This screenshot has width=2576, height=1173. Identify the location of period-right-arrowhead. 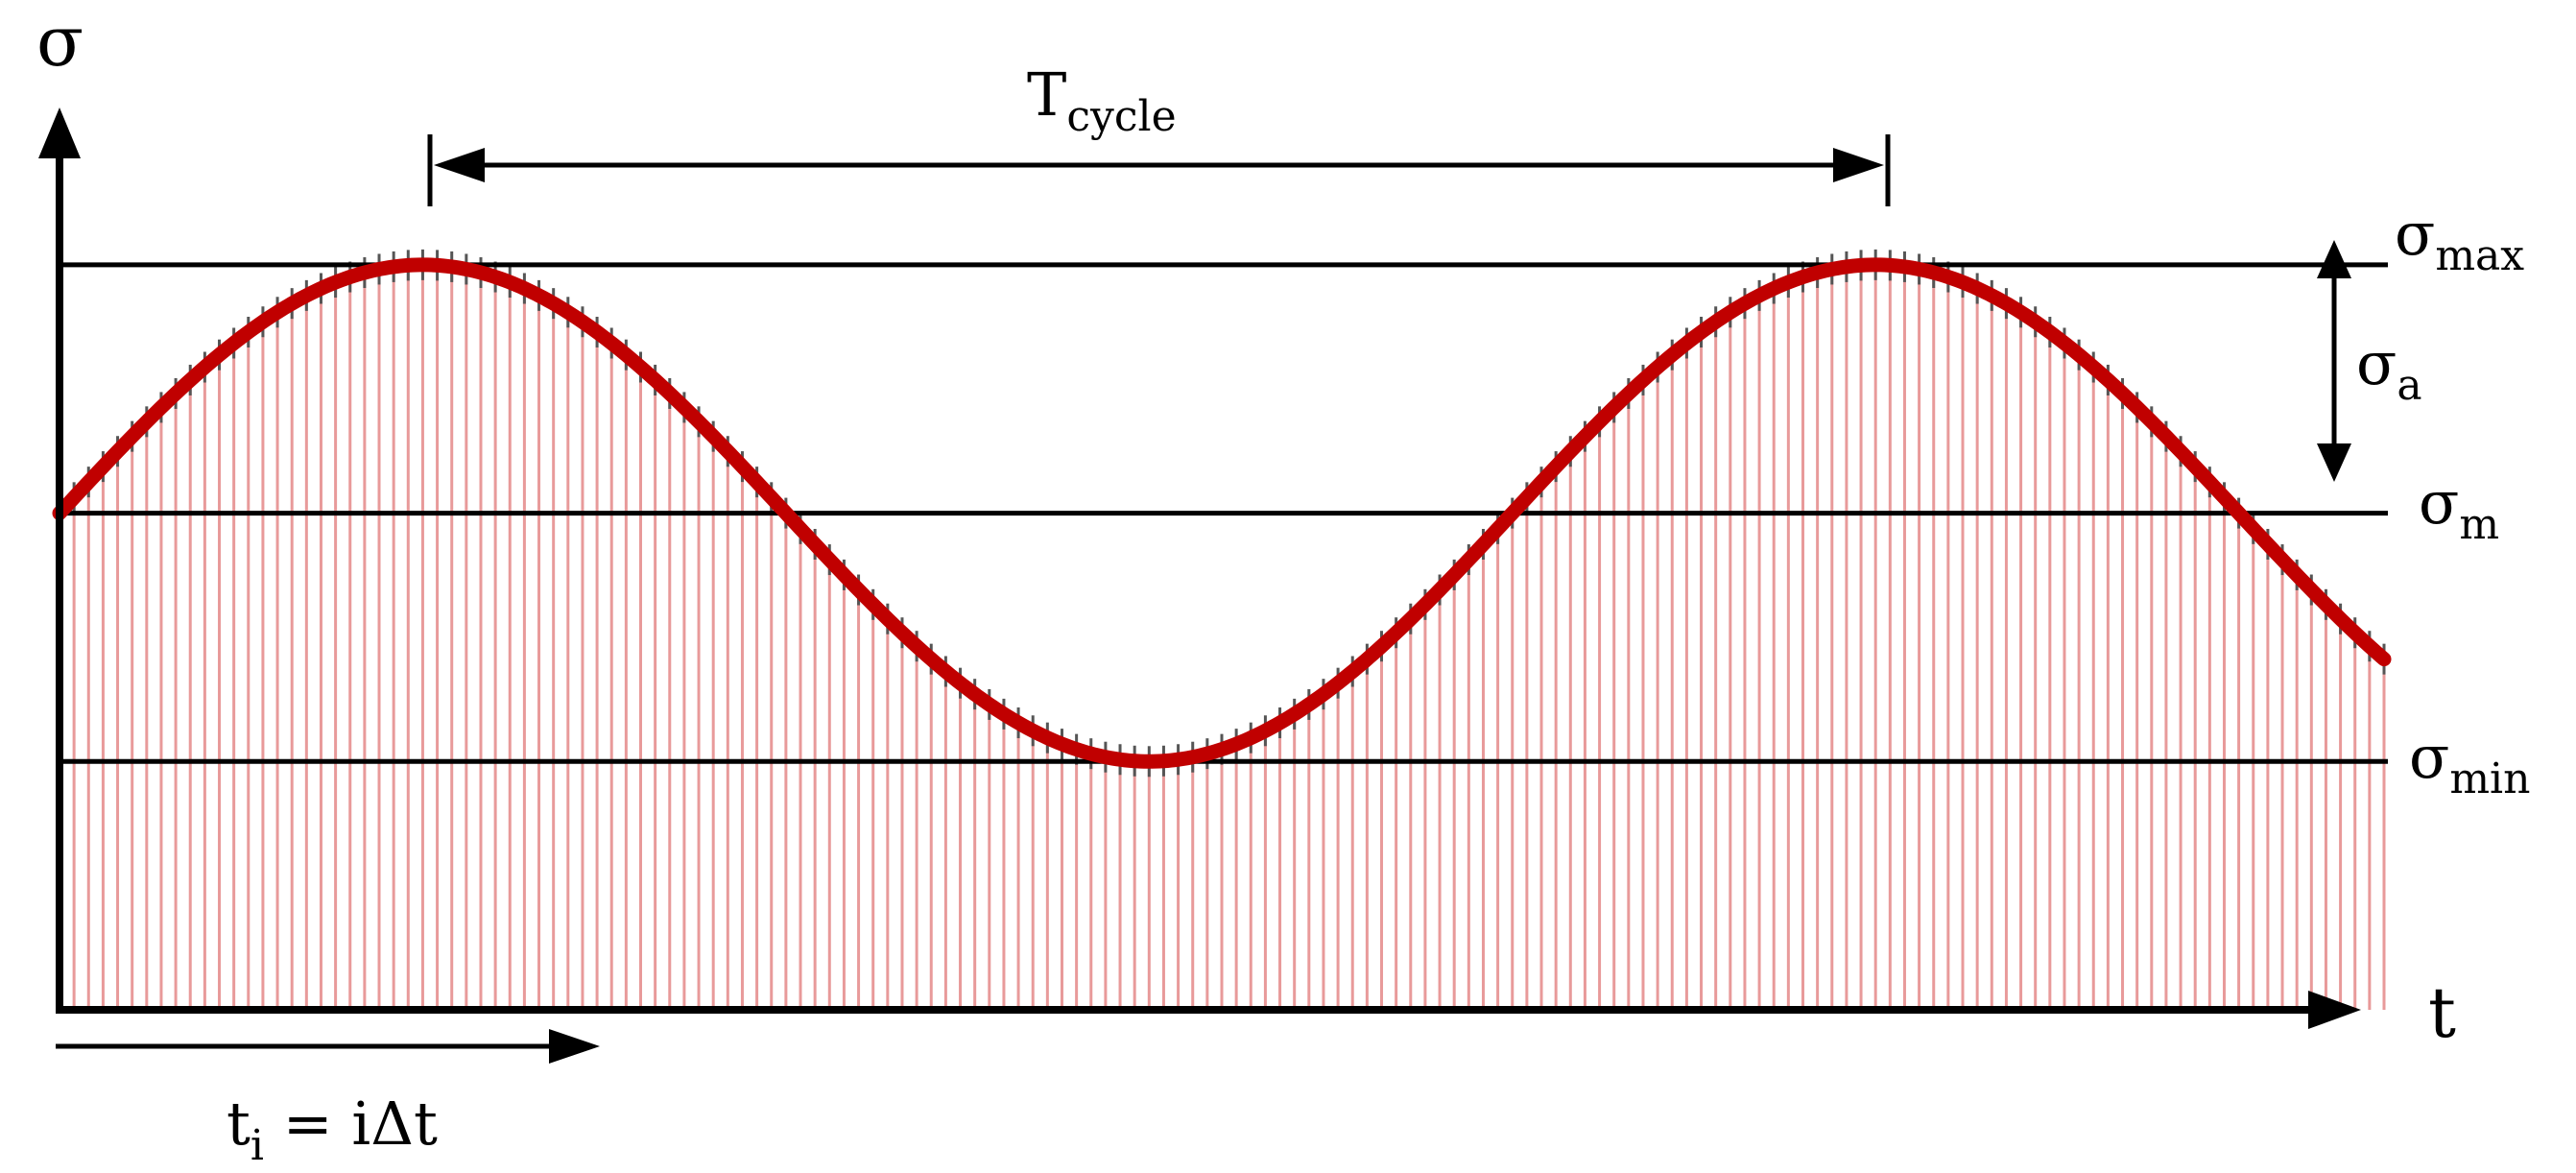
(1858, 165).